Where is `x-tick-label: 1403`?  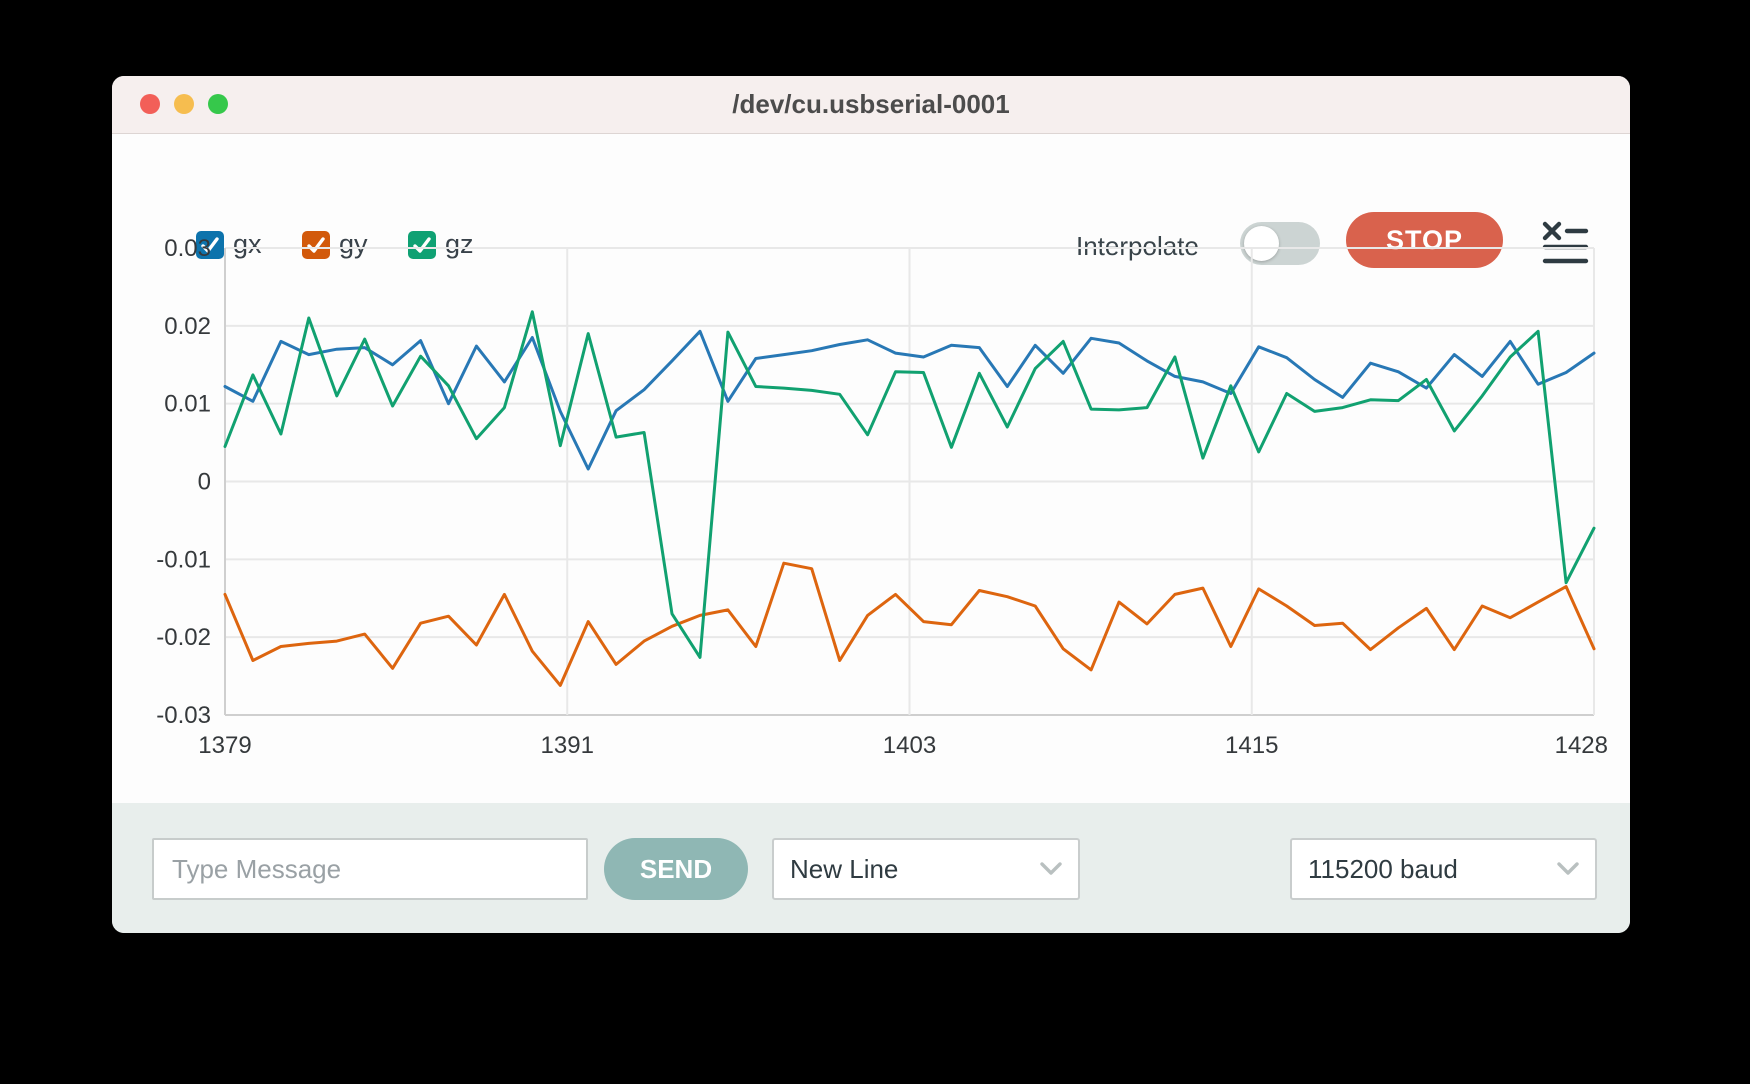 x-tick-label: 1403 is located at coordinates (909, 745).